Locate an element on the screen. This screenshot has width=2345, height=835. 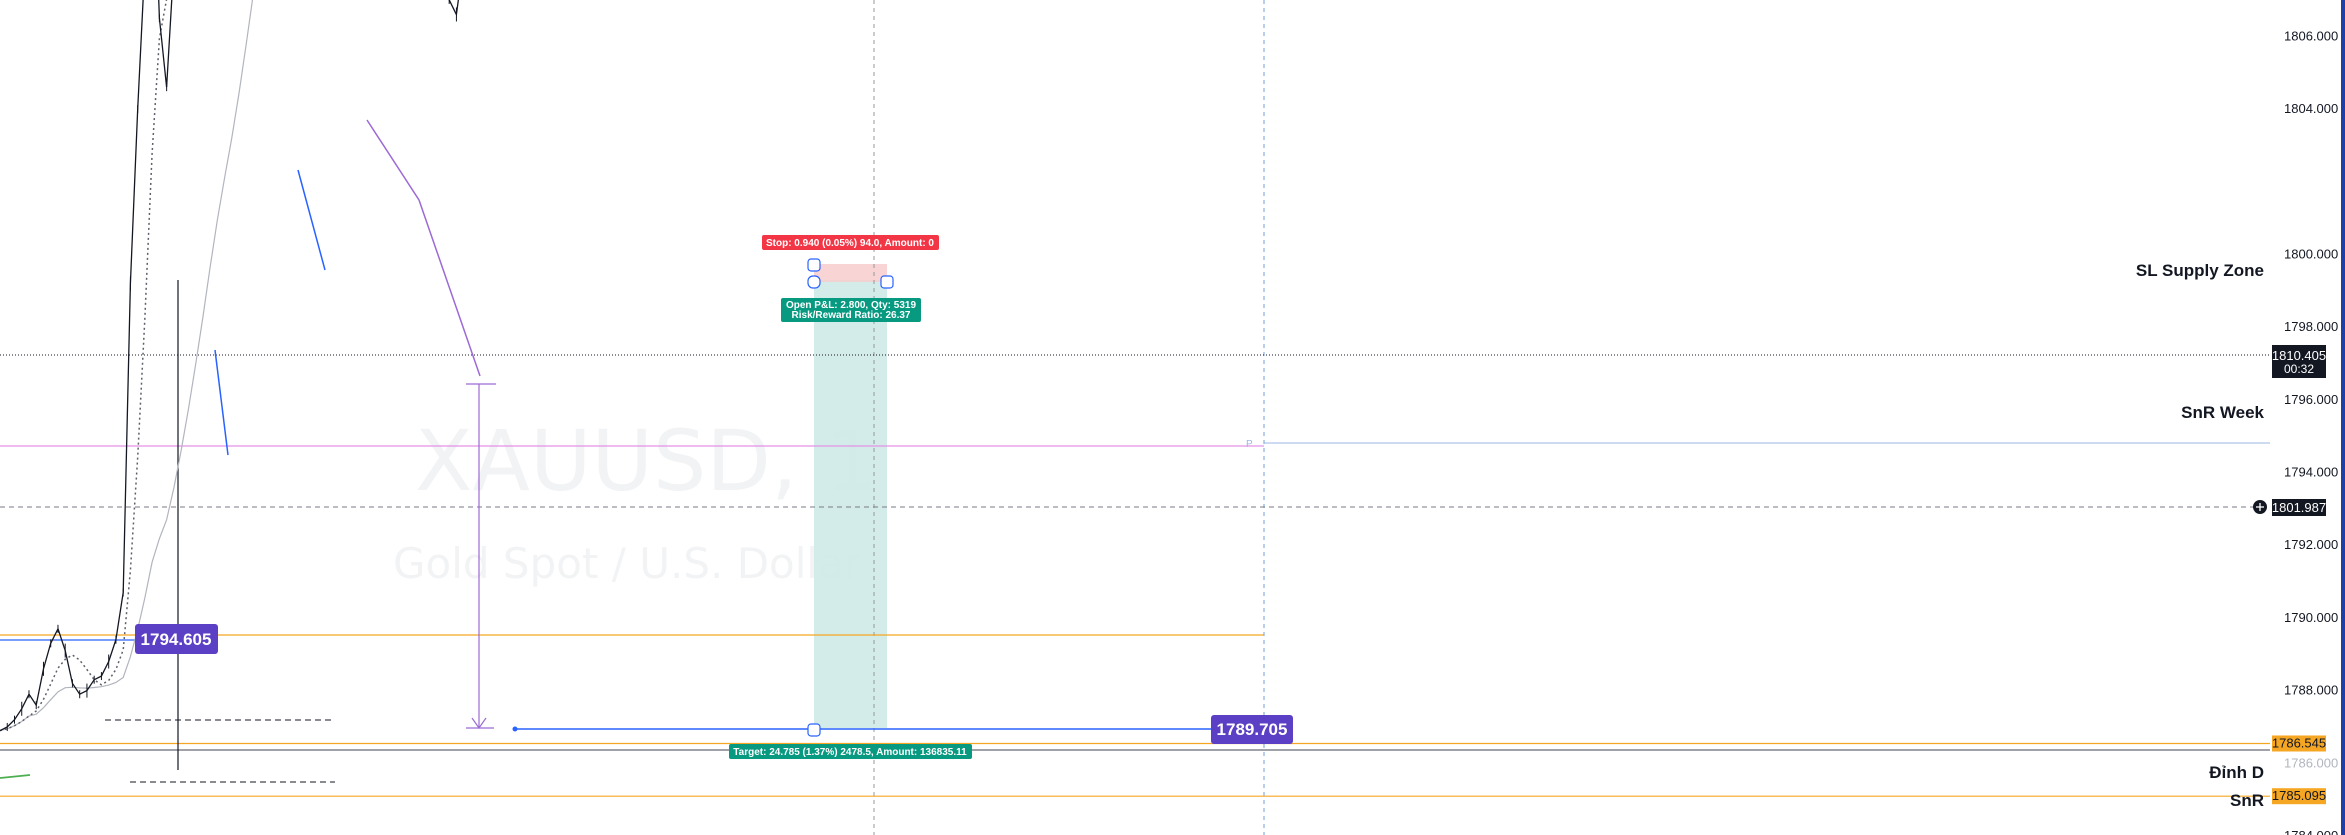
price-tick-label: 1806.000 is located at coordinates (2311, 35).